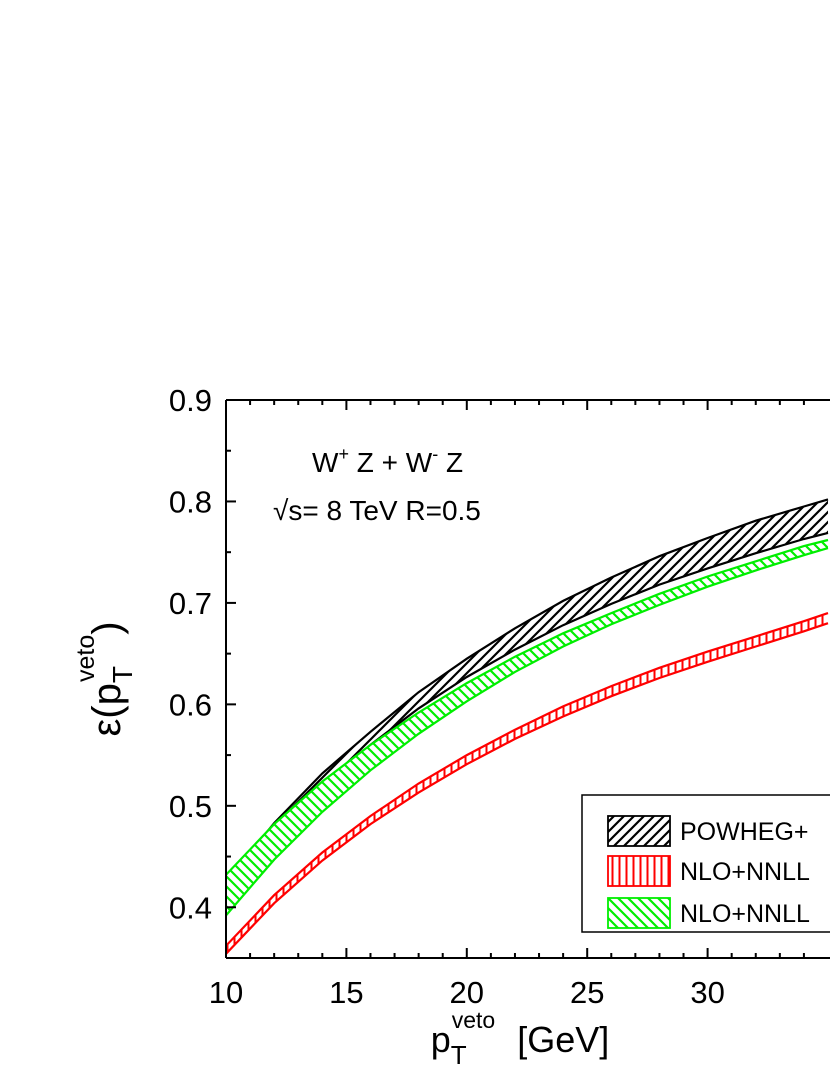 Image resolution: width=830 pixels, height=1075 pixels. What do you see at coordinates (387, 461) in the screenshot?
I see `annotation-process: W+ Z + W- Z` at bounding box center [387, 461].